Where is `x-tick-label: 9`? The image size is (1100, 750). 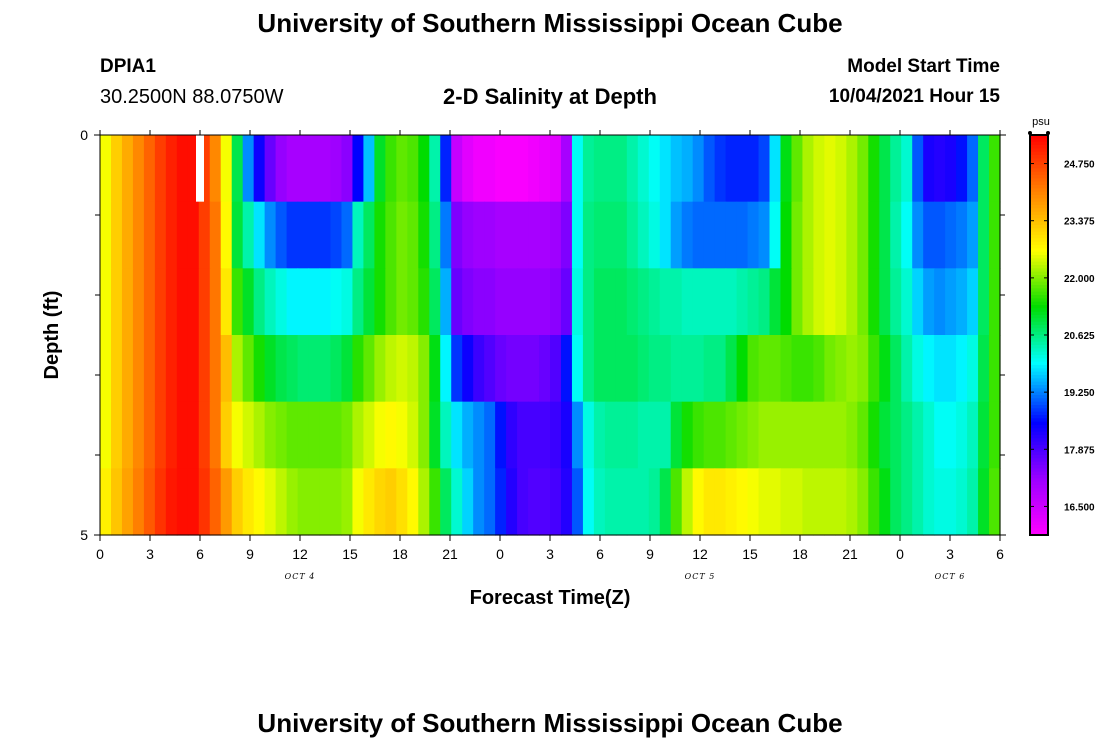
x-tick-label: 9 is located at coordinates (250, 554).